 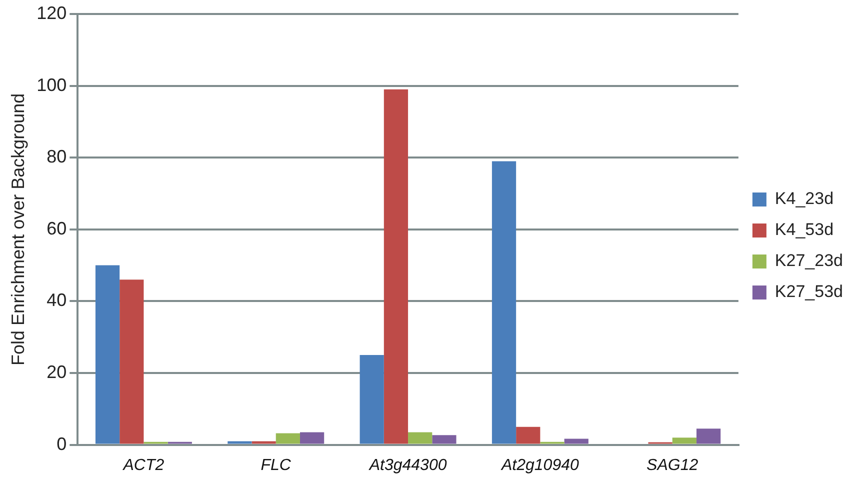 I want to click on x-tick-label: ACT2, so click(x=143, y=465).